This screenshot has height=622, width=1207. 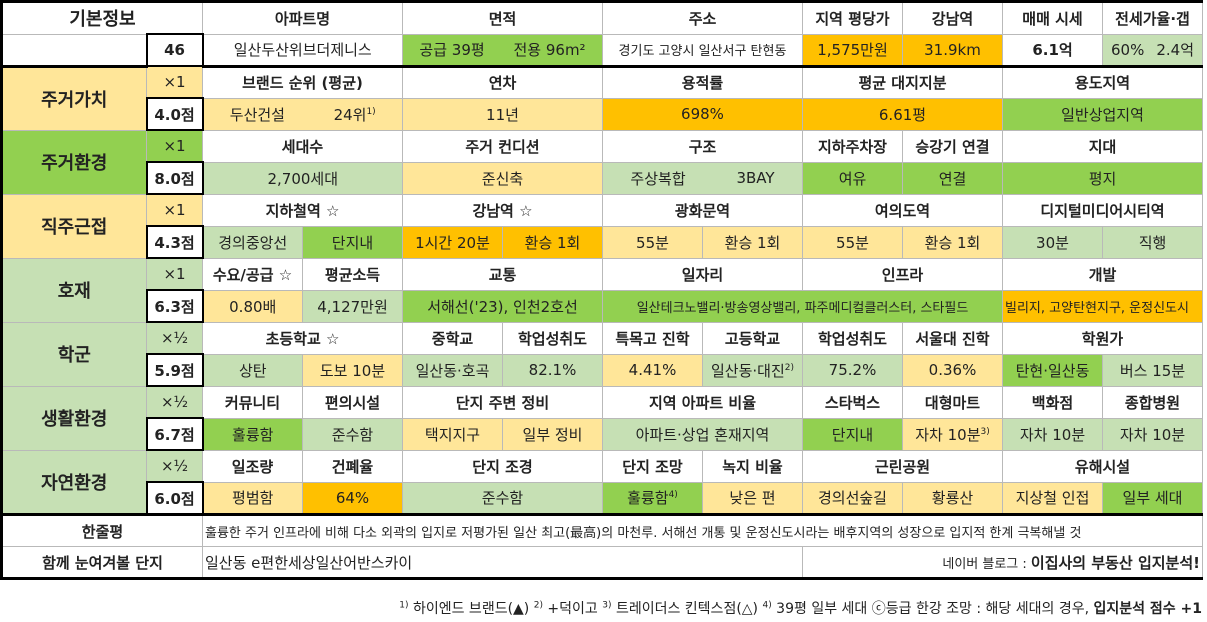 What do you see at coordinates (852, 370) in the screenshot?
I see `high-achievement: 75.2%` at bounding box center [852, 370].